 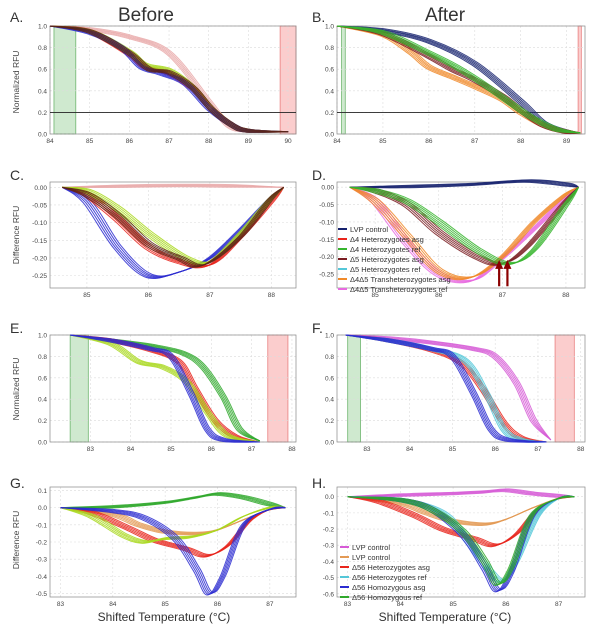 I want to click on y-tick-label: -0.2, so click(x=329, y=530).